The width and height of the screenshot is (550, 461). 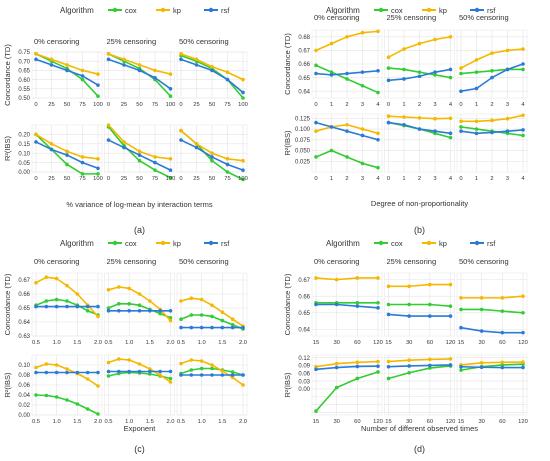 What do you see at coordinates (484, 261) in the screenshot?
I see `column-title: 50% censoring` at bounding box center [484, 261].